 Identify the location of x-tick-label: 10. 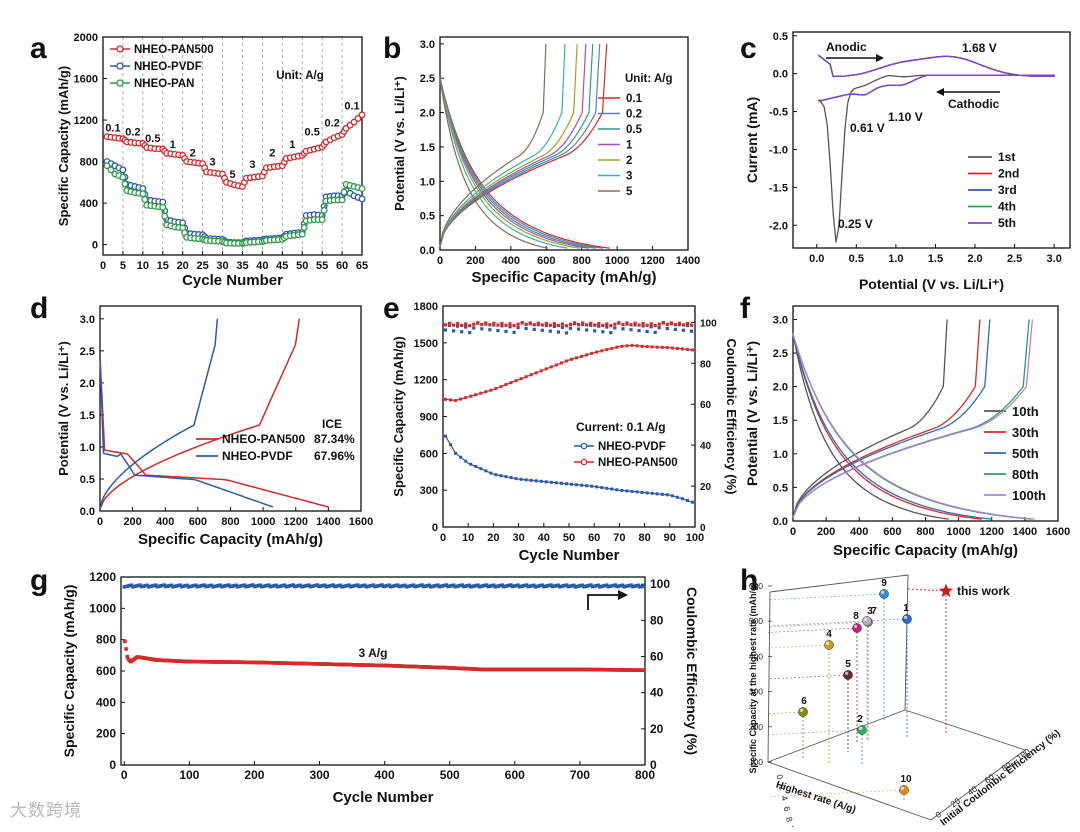
(143, 266).